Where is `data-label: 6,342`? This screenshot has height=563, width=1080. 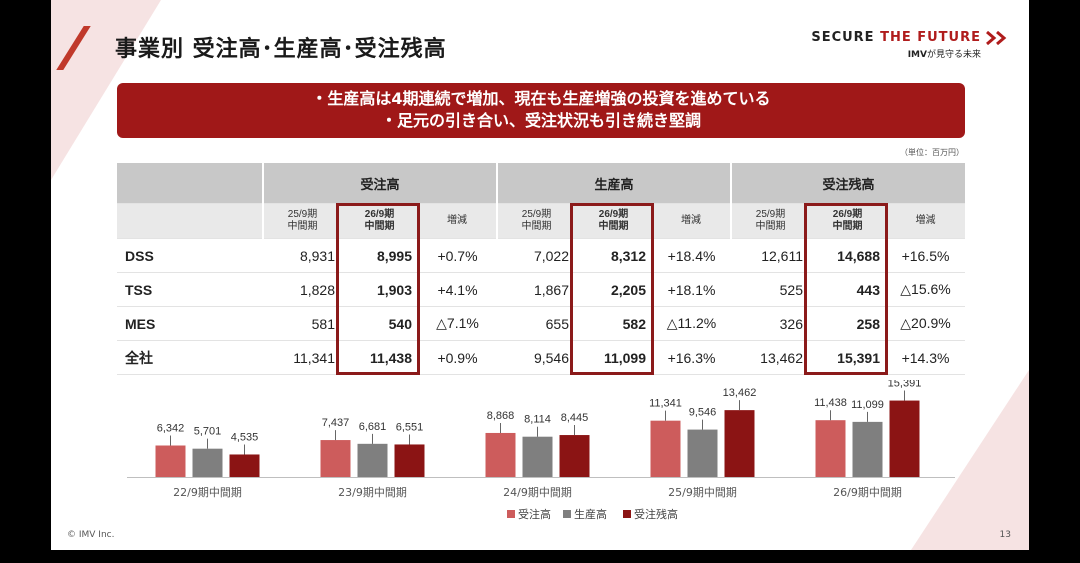 data-label: 6,342 is located at coordinates (171, 429).